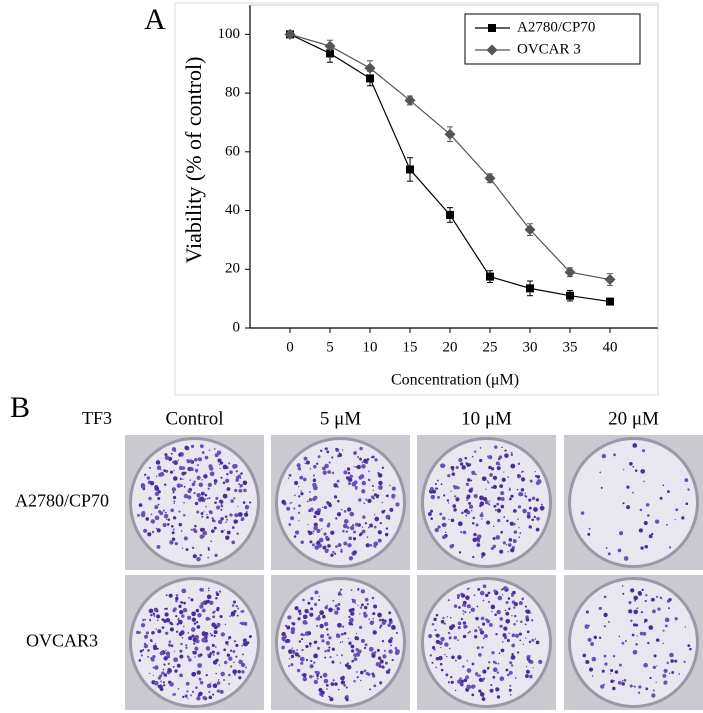 The width and height of the screenshot is (703, 713). I want to click on plate, so click(340, 502).